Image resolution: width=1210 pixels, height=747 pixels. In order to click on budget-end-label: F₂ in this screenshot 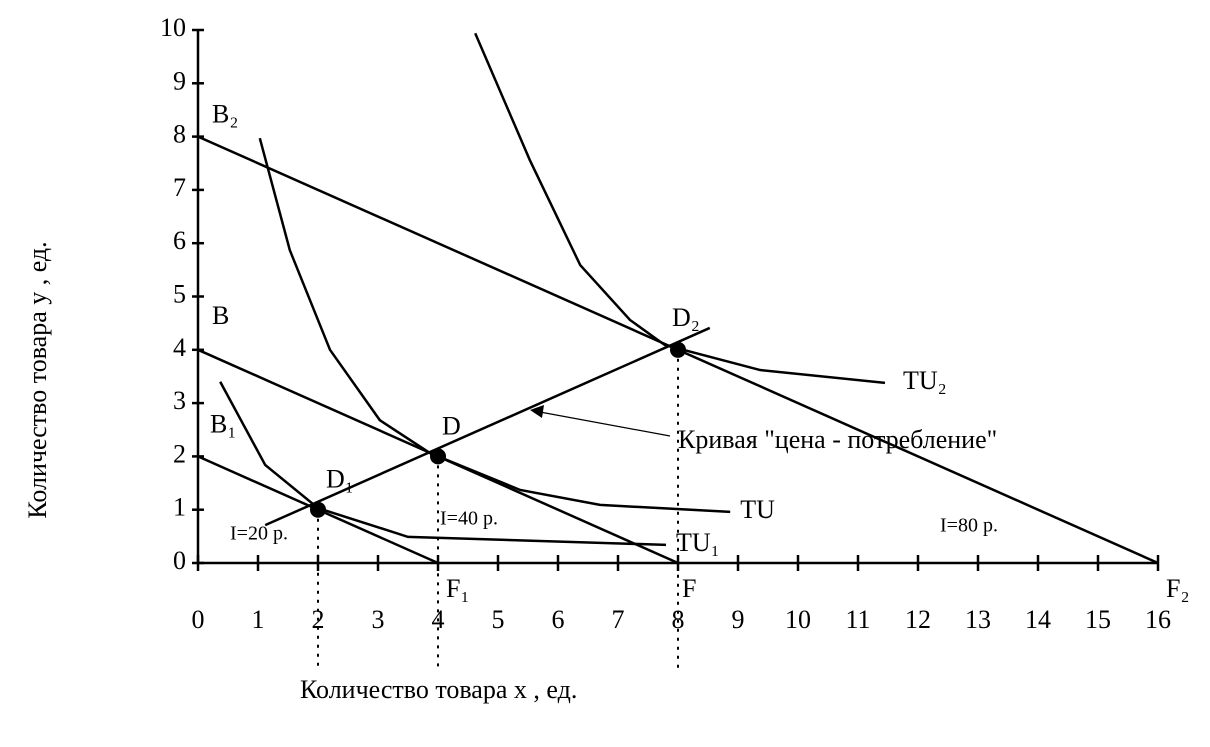, I will do `click(1178, 588)`.